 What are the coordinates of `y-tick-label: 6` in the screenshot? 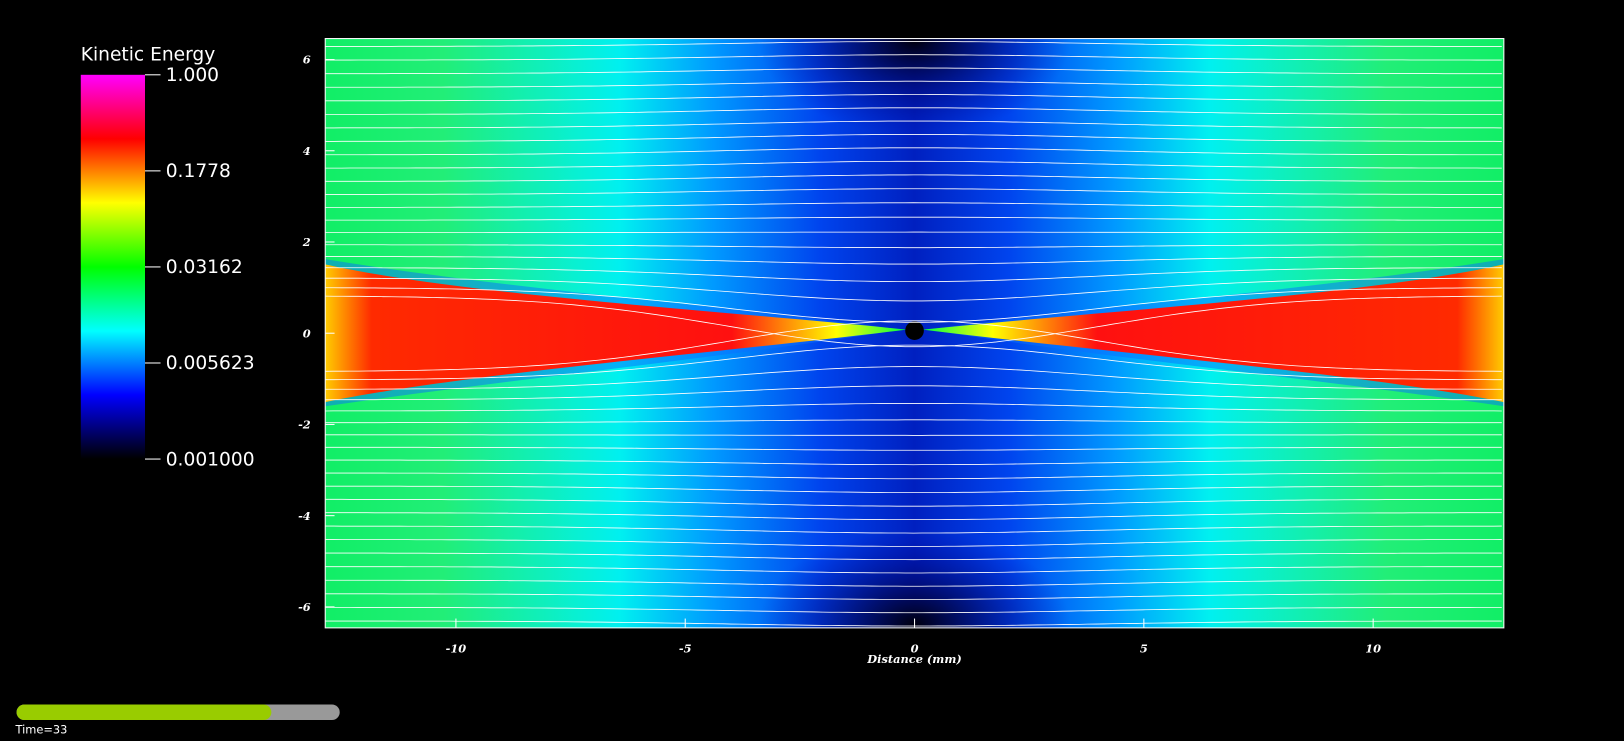 It's located at (307, 60).